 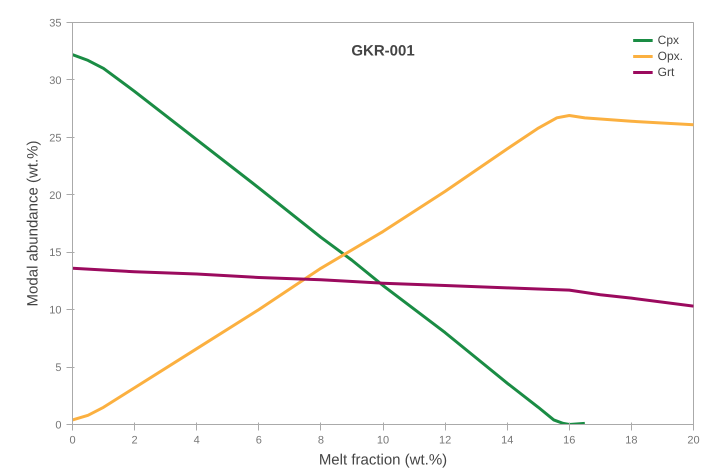 I want to click on y-tick-label: 15, so click(x=55, y=253).